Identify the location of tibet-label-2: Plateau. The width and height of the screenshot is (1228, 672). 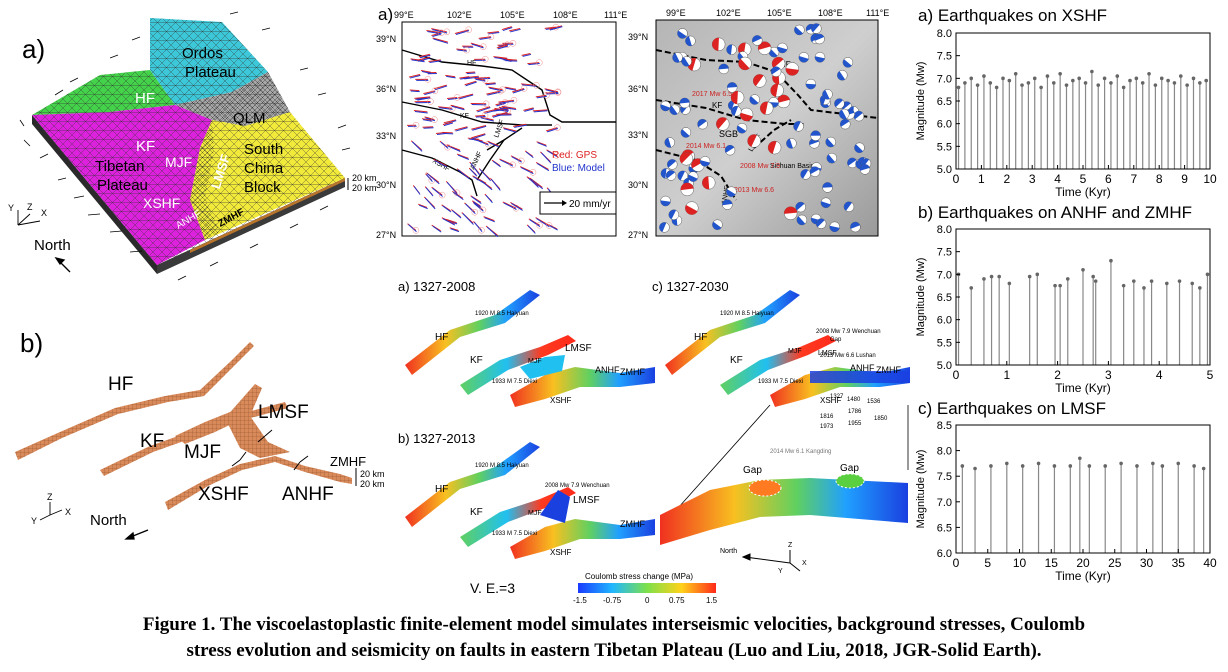
(122, 185).